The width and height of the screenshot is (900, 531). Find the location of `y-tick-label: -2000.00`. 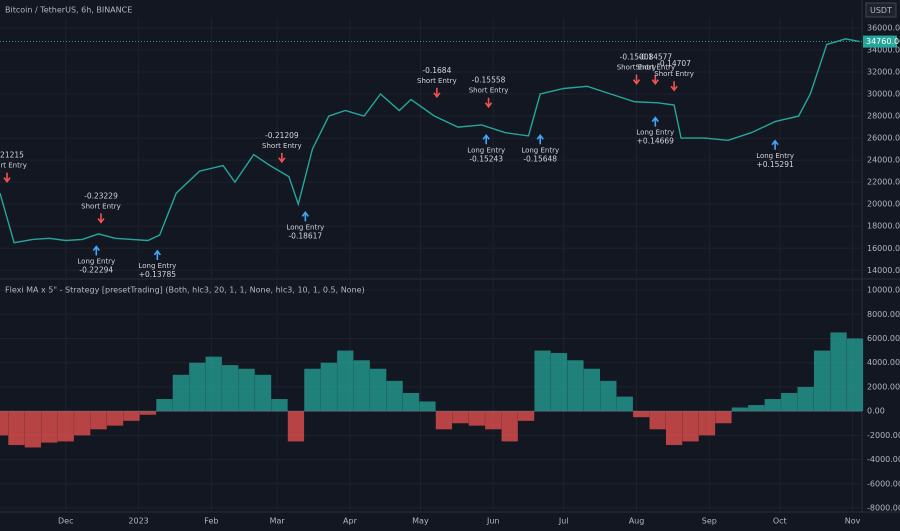

y-tick-label: -2000.00 is located at coordinates (883, 435).